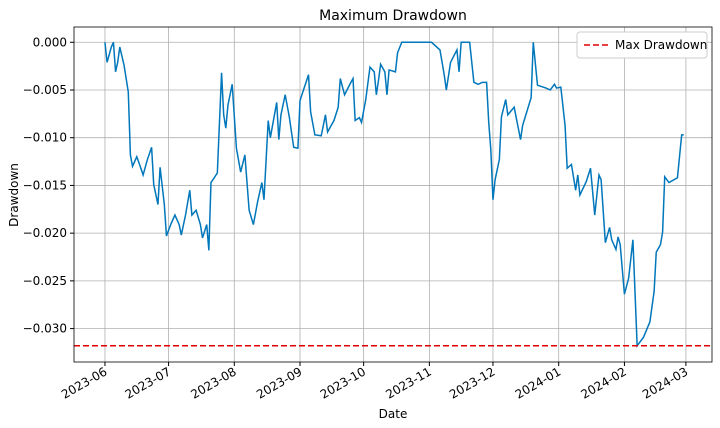  Describe the element at coordinates (665, 382) in the screenshot. I see `x-tick-label: 2024-03` at that location.